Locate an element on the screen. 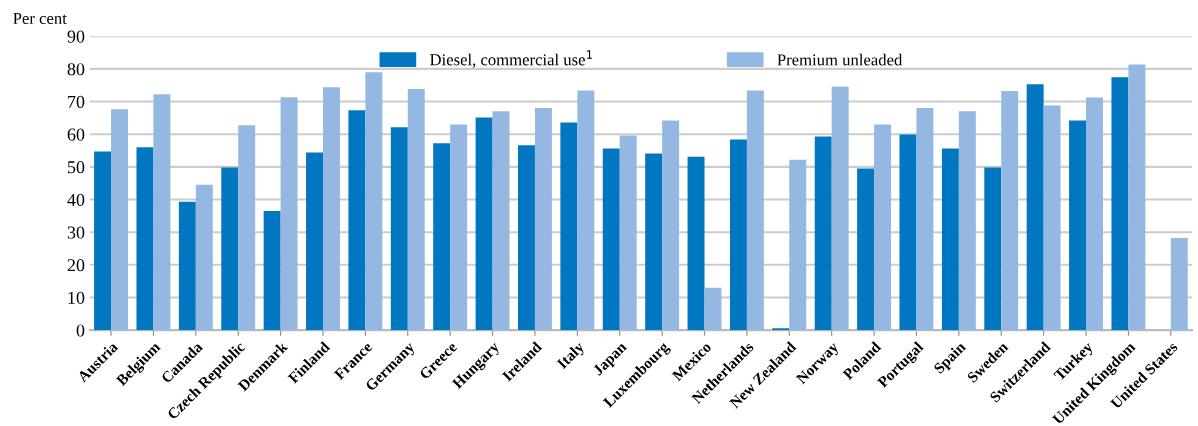 The image size is (1198, 426). y-tick-label: 60 is located at coordinates (76, 134).